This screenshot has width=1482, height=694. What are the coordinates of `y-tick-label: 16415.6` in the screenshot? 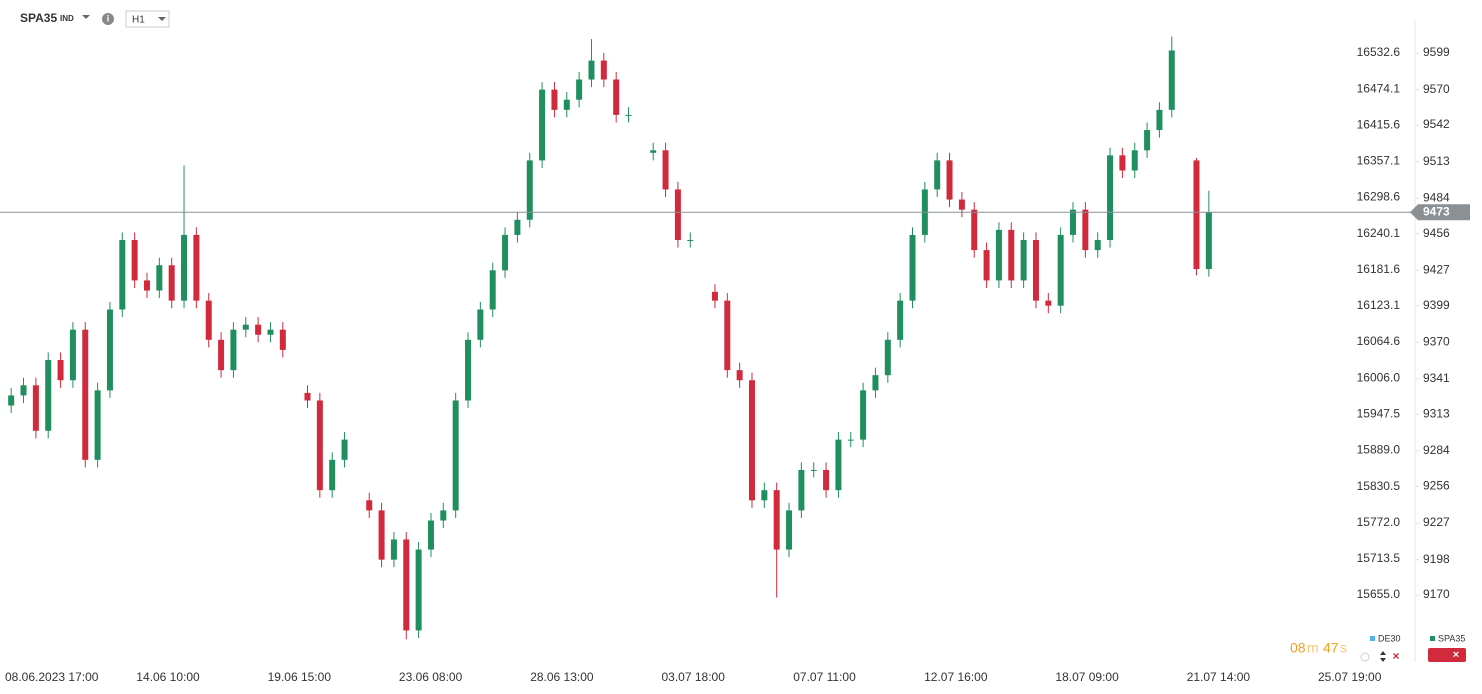 It's located at (1379, 124).